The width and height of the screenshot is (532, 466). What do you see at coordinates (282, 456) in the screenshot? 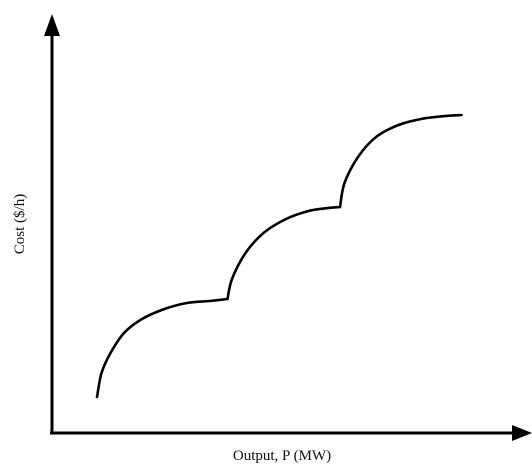
I see `x-axis-label: Output, P (MW)` at bounding box center [282, 456].